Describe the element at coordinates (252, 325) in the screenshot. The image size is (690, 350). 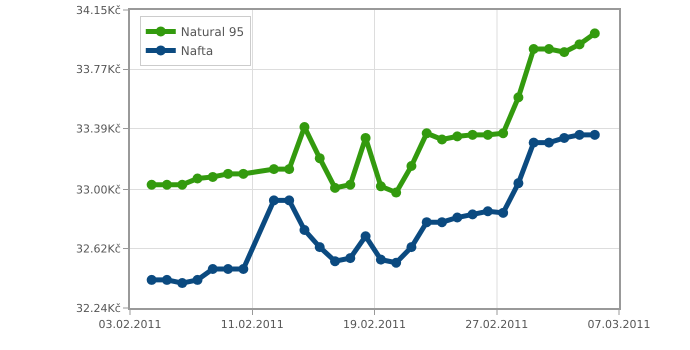
I see `x-tick-label: 11.02.2011` at that location.